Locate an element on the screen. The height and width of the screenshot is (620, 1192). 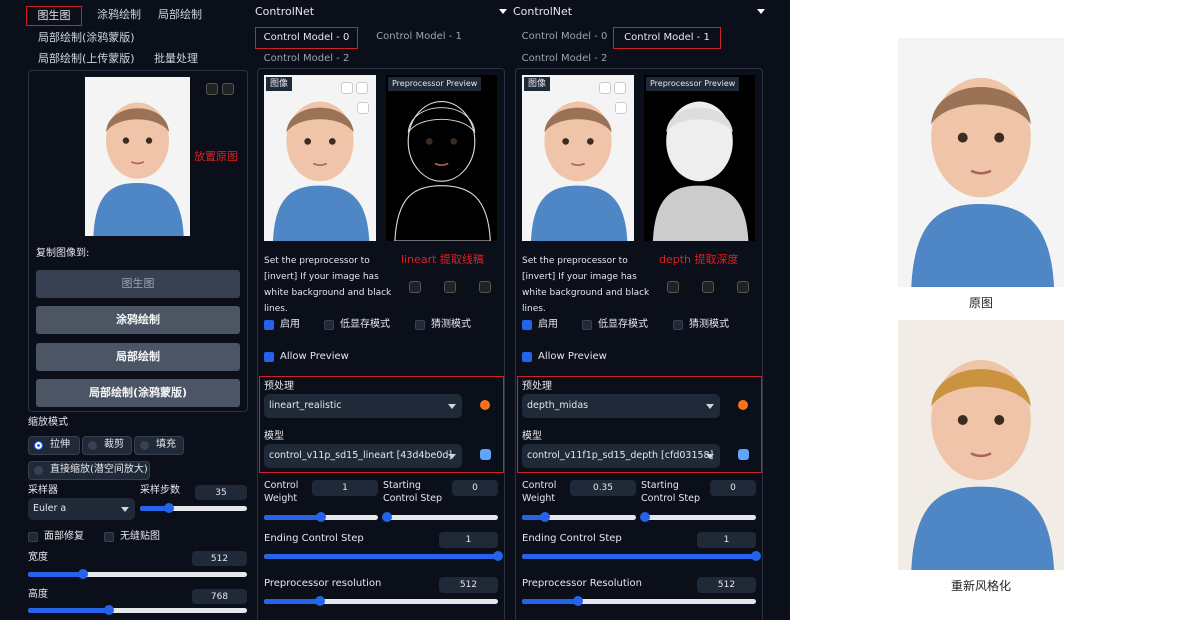
highlight-box is located at coordinates (381, 424).